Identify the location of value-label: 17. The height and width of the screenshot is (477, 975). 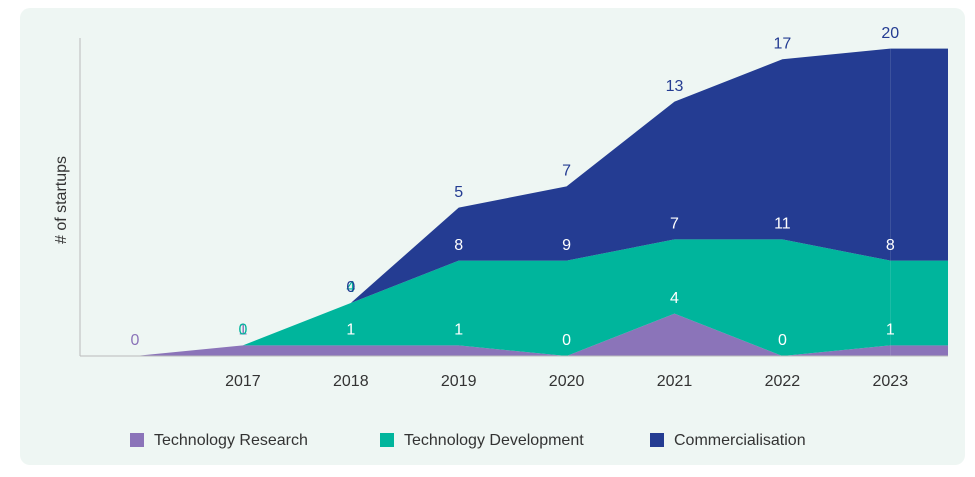
(783, 43).